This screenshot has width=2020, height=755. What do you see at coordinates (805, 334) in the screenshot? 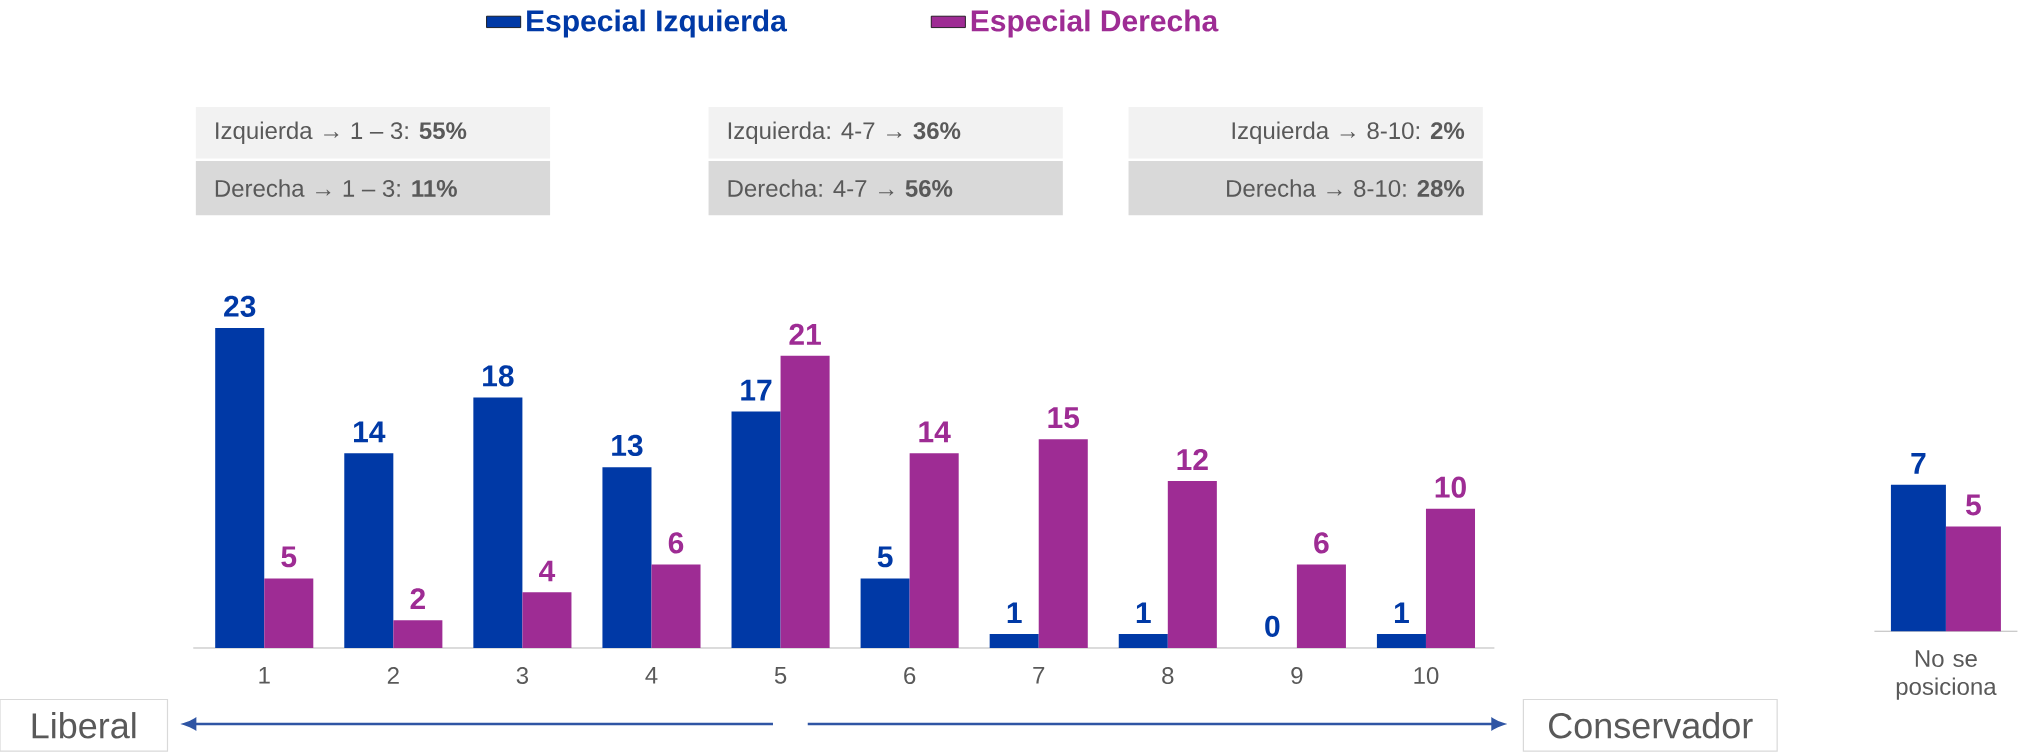
I see `data-label: 21` at bounding box center [805, 334].